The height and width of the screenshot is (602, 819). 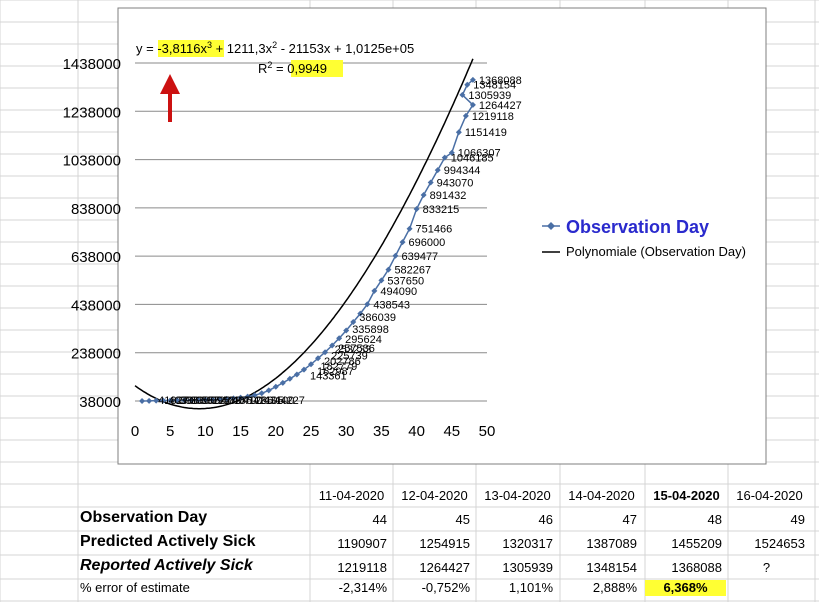 What do you see at coordinates (362, 587) in the screenshot?
I see `table-cell: -2,314%` at bounding box center [362, 587].